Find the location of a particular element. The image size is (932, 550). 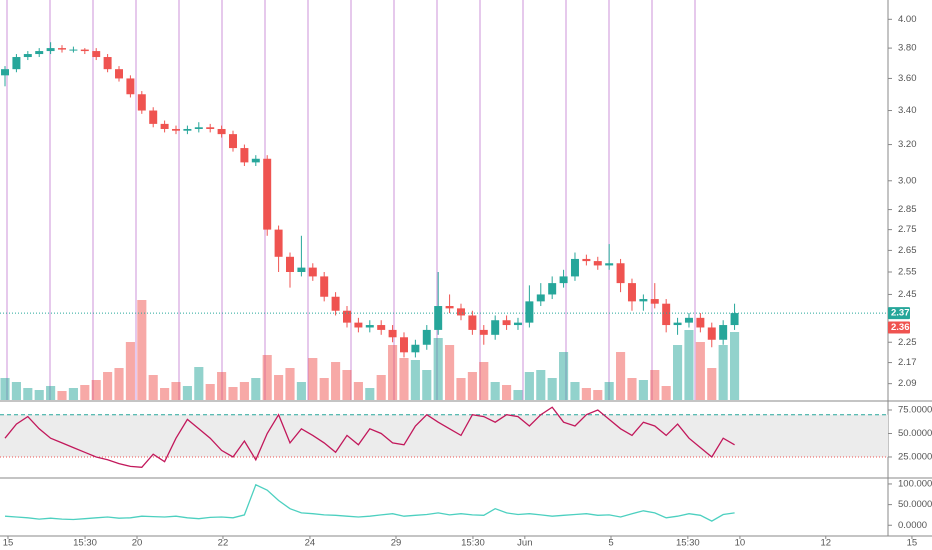

band-fill is located at coordinates (444, 435).